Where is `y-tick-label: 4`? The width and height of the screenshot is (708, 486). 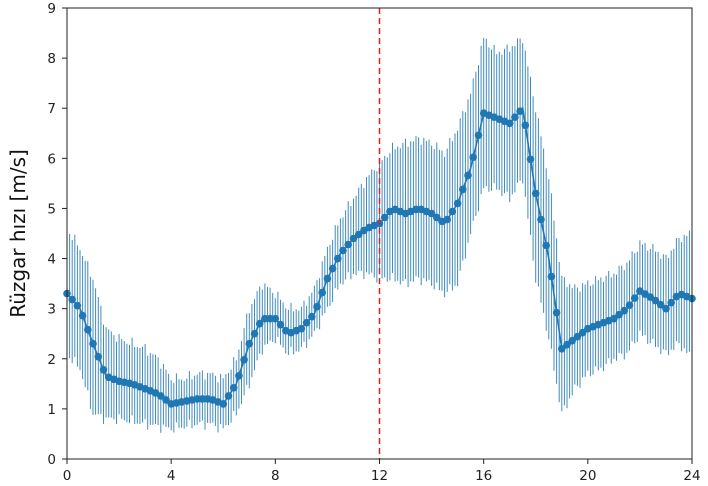
y-tick-label: 4 is located at coordinates (51, 260).